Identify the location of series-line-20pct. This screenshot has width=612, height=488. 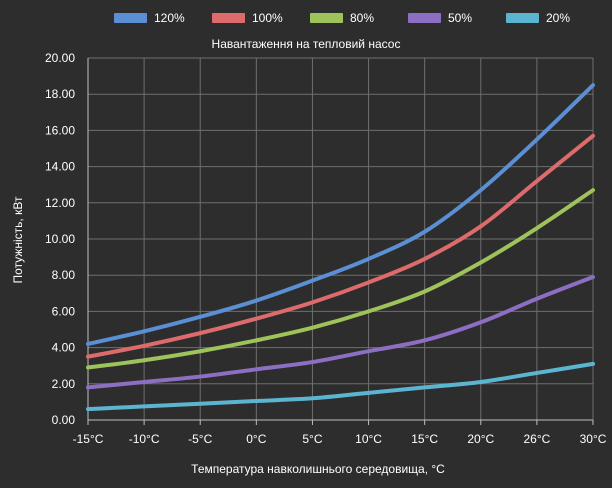
(340, 386).